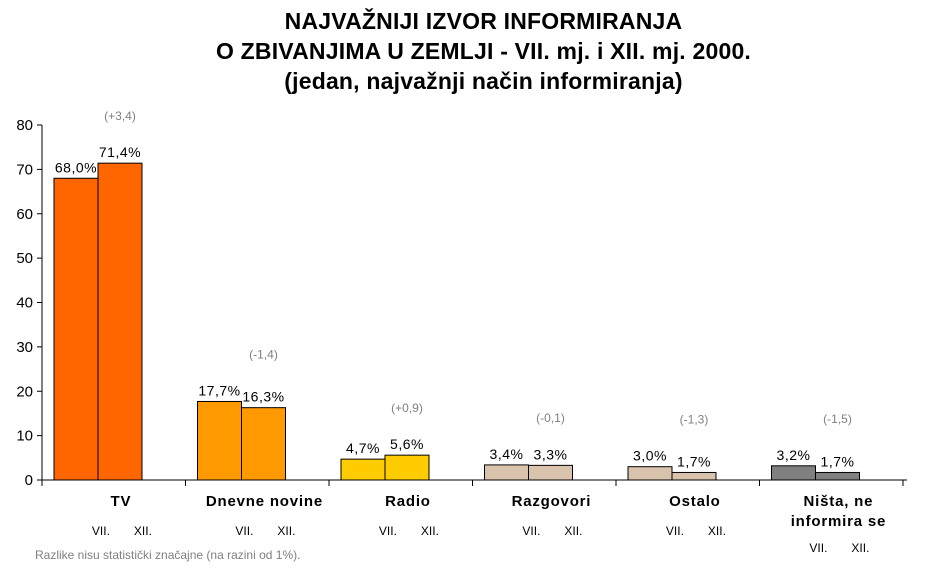  Describe the element at coordinates (24, 214) in the screenshot. I see `y-tick-label: 60` at that location.